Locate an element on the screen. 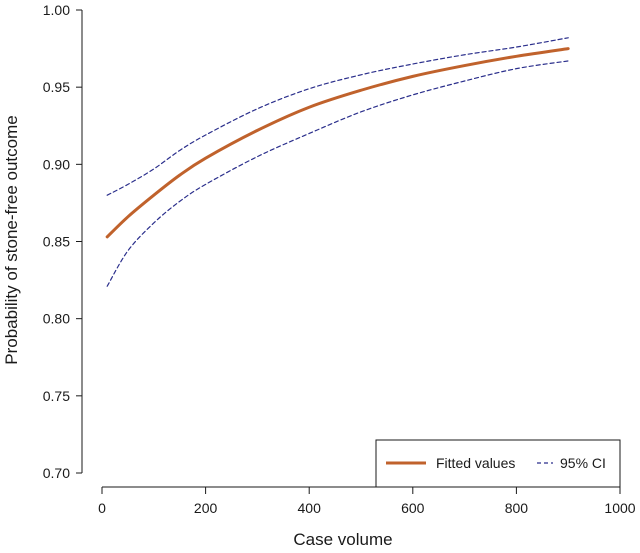 This screenshot has width=640, height=553. y-ticks: 0.70 0.75 0.80 0.85 0.90 0.95 1.00 is located at coordinates (62, 241).